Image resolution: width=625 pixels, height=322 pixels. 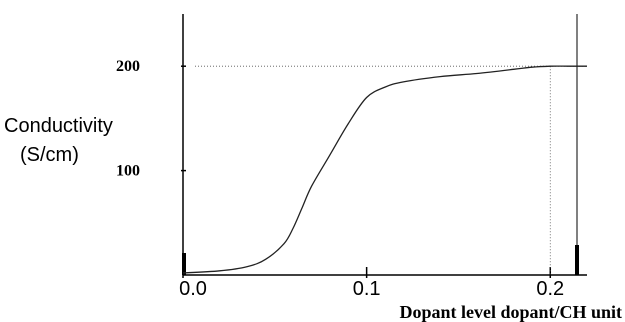 I want to click on y-axis-label-line2: (S/cm), so click(x=49, y=155).